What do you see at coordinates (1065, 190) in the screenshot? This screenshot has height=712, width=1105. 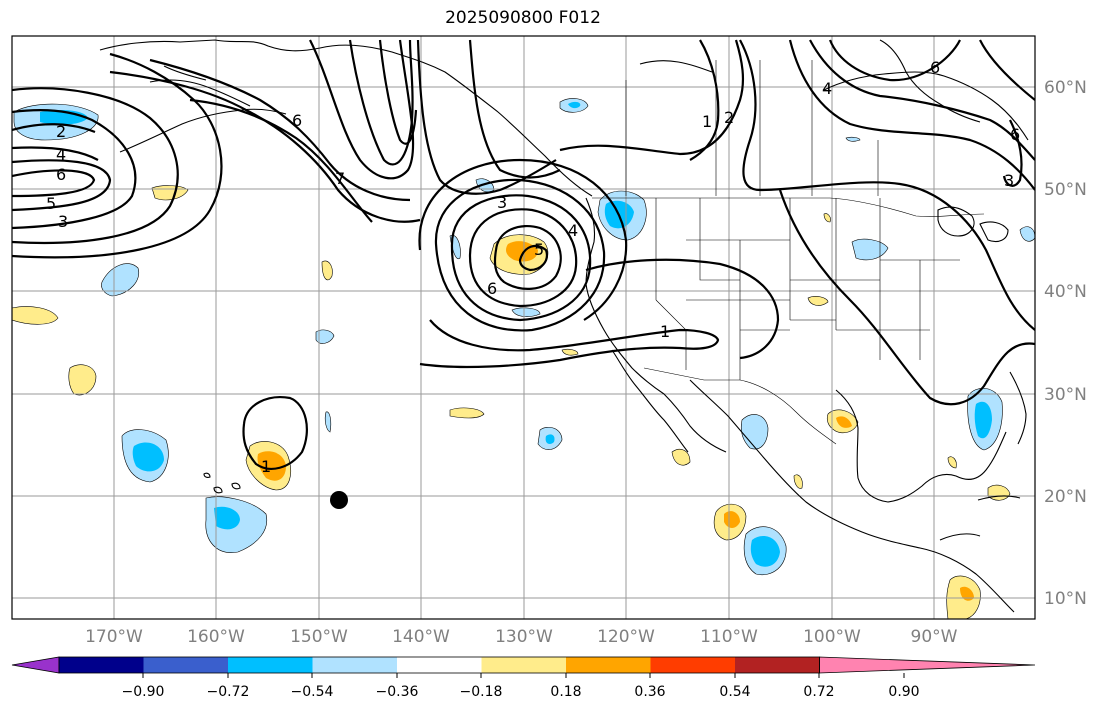 I see `lat-label: 50°N` at bounding box center [1065, 190].